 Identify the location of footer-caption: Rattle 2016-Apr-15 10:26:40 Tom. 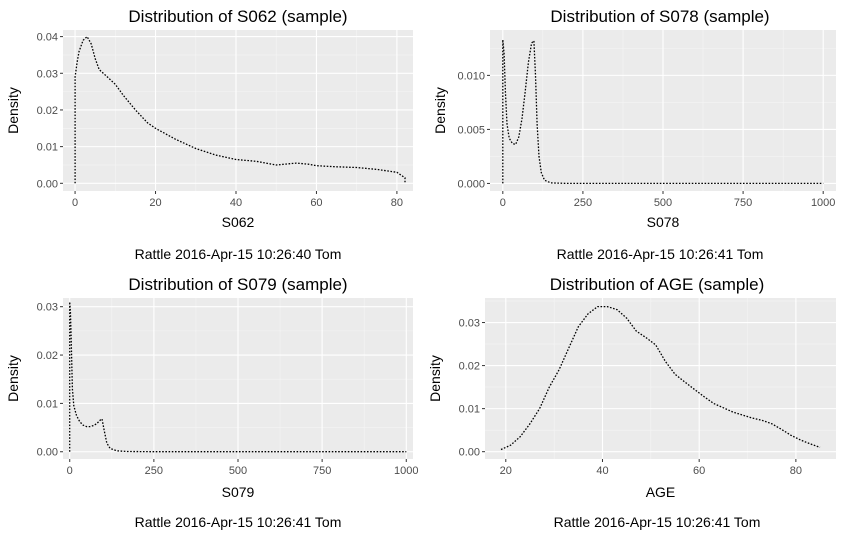
(238, 254).